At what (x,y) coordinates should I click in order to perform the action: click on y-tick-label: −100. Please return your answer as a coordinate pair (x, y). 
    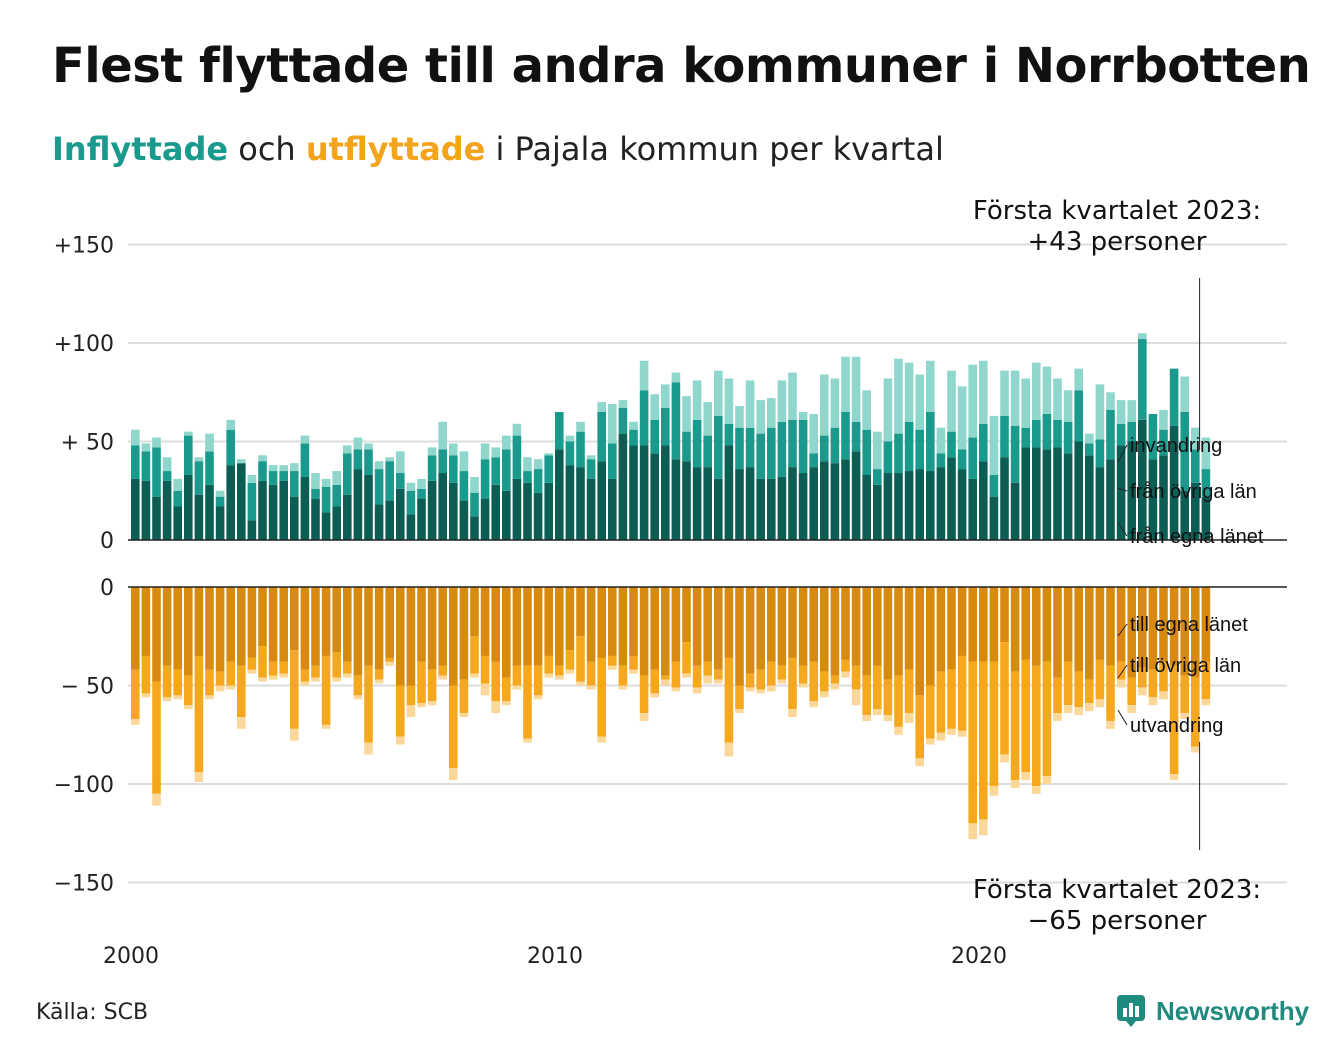
    Looking at the image, I should click on (84, 785).